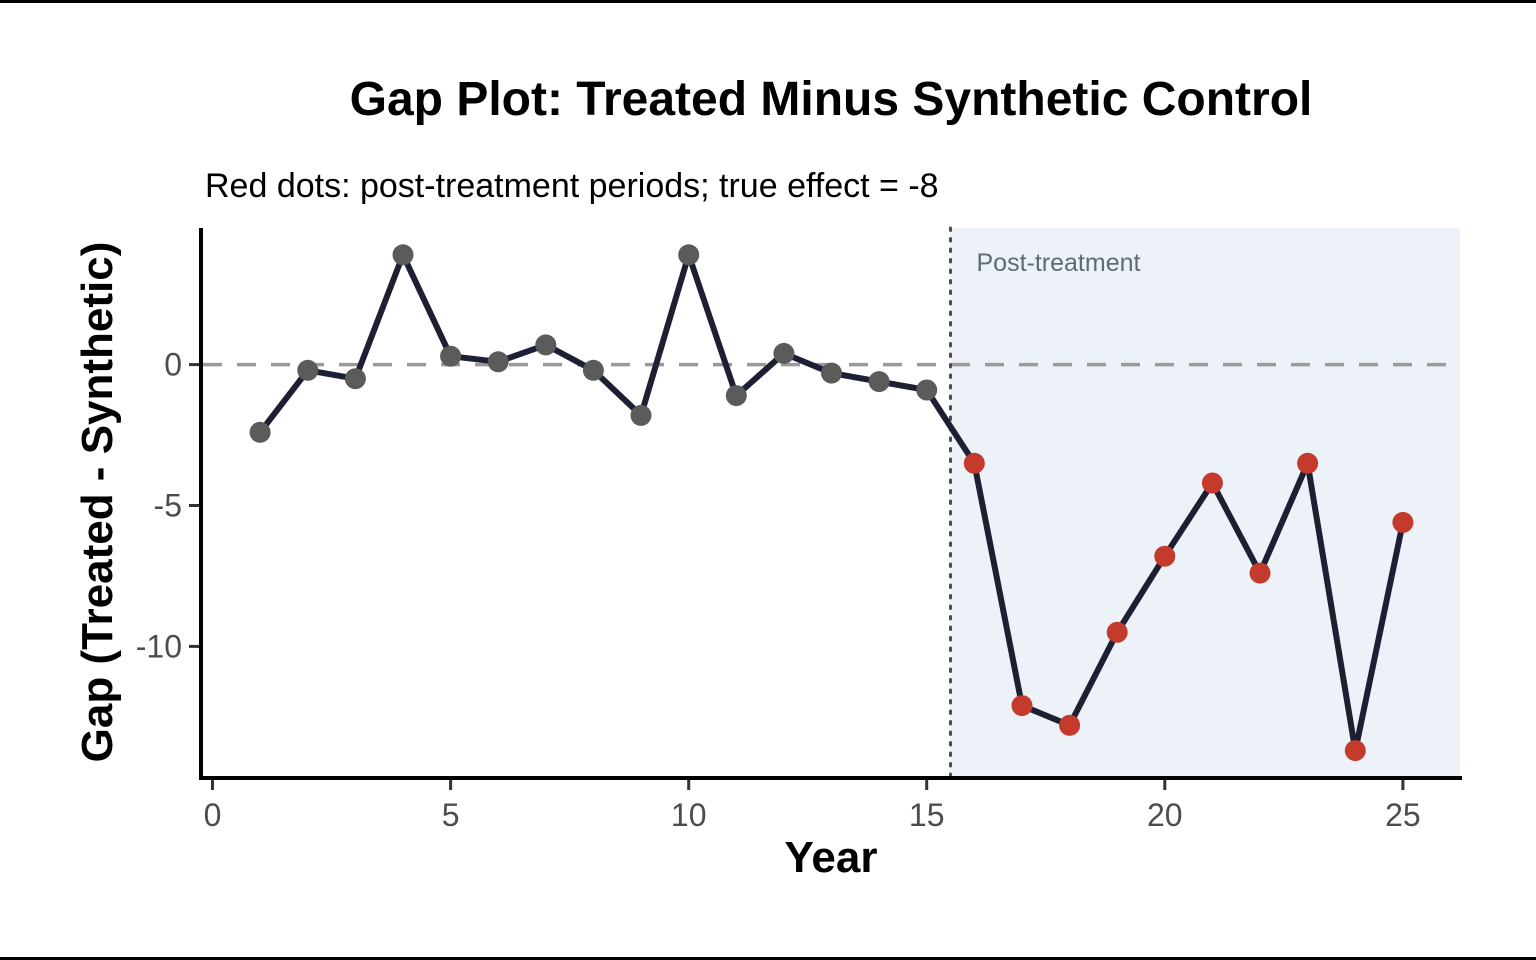 The width and height of the screenshot is (1536, 960). Describe the element at coordinates (1059, 263) in the screenshot. I see `post-treatment-annotation: Post-treatment` at that location.